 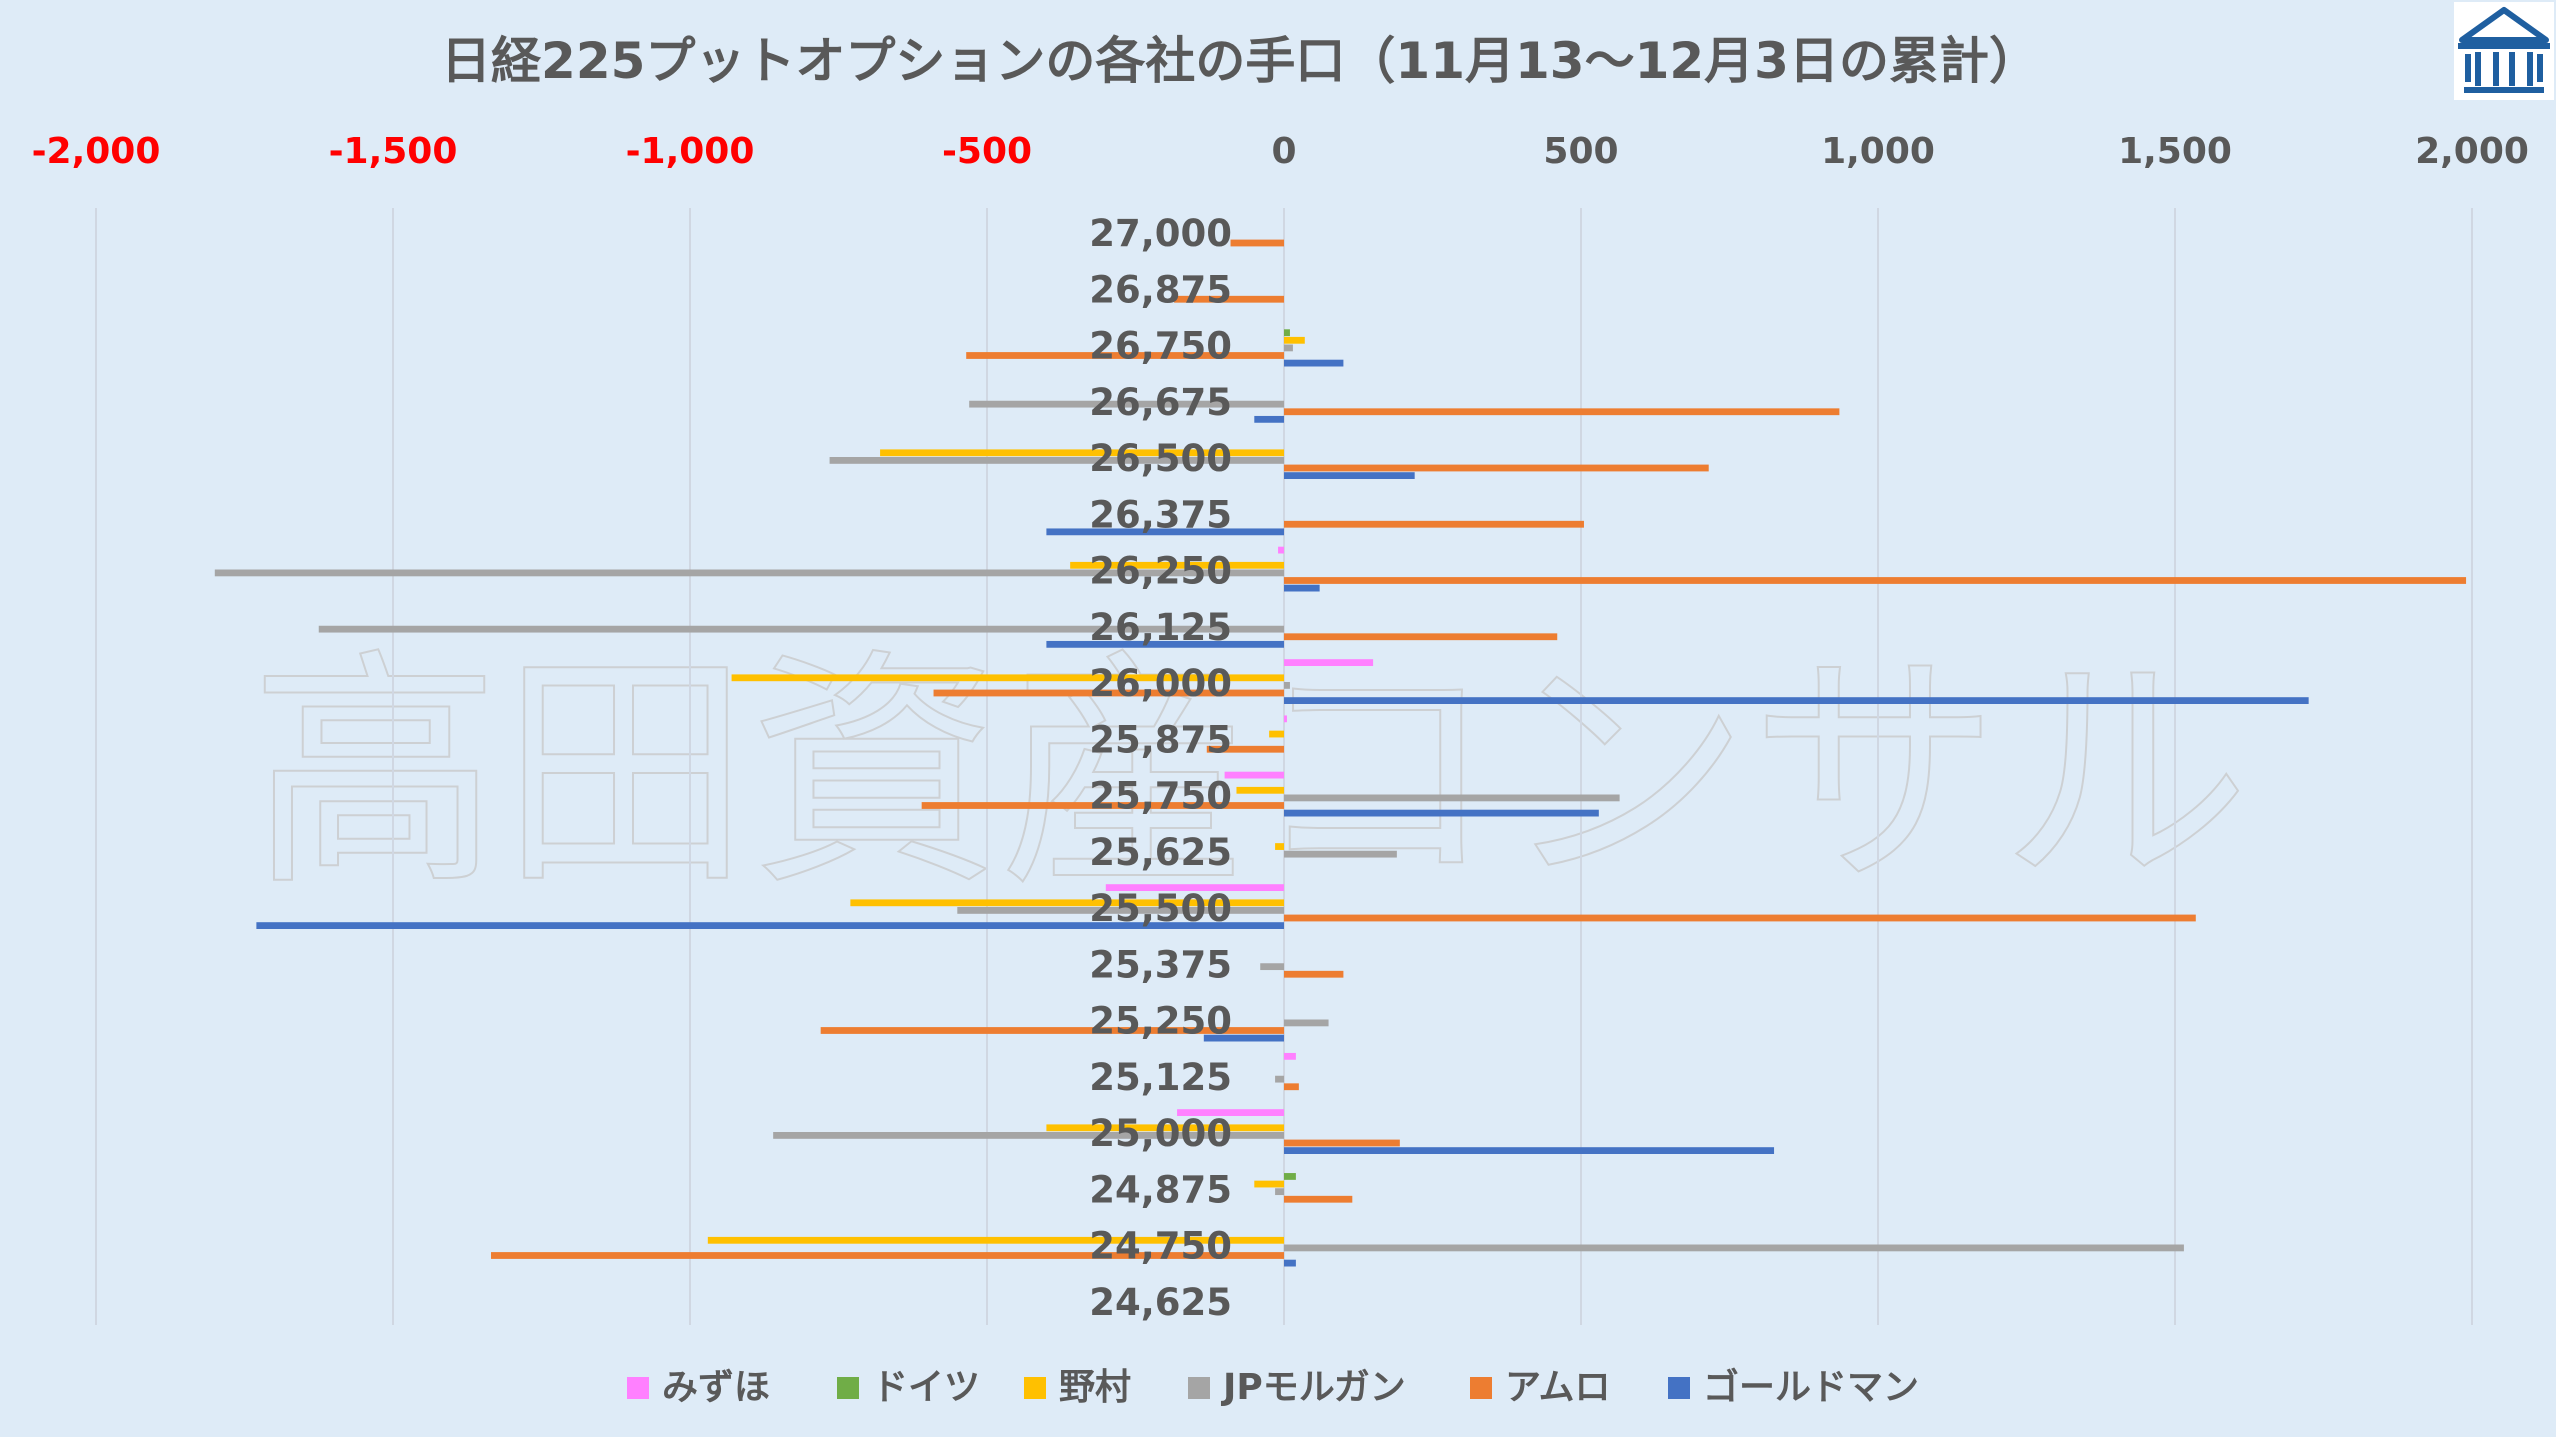 I want to click on x-tick-label: -1,000, so click(x=690, y=151).